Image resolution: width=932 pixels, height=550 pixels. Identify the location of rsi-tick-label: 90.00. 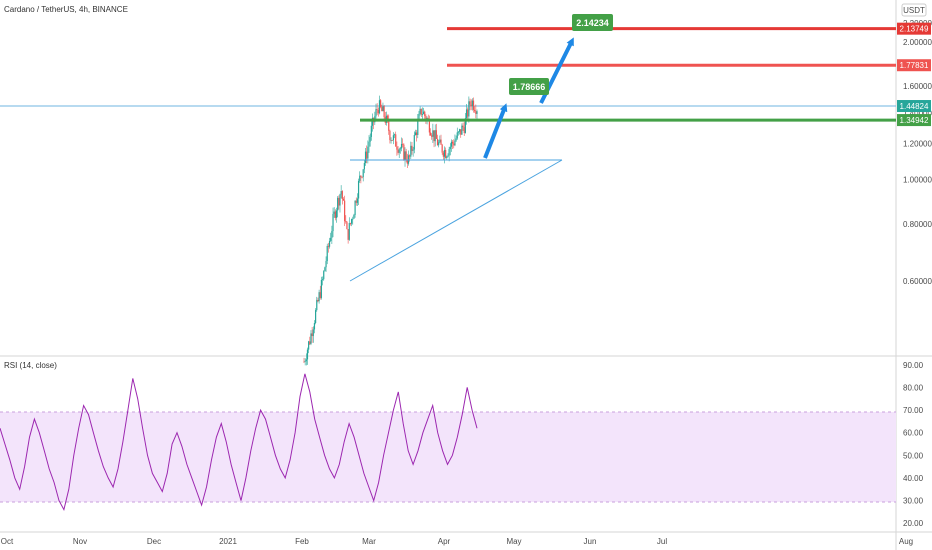
(913, 365).